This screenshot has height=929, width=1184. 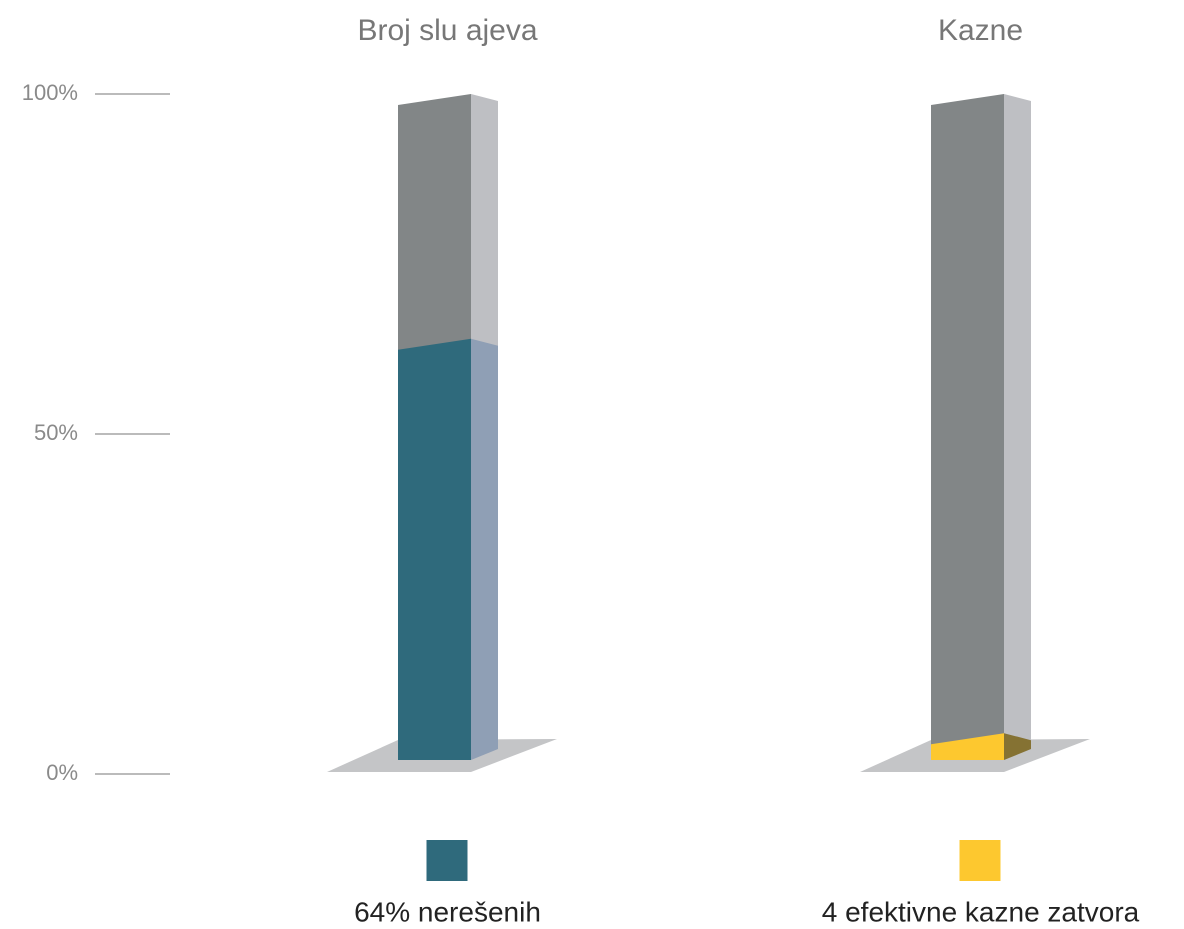 What do you see at coordinates (62, 772) in the screenshot?
I see `y-tick-label: 0%` at bounding box center [62, 772].